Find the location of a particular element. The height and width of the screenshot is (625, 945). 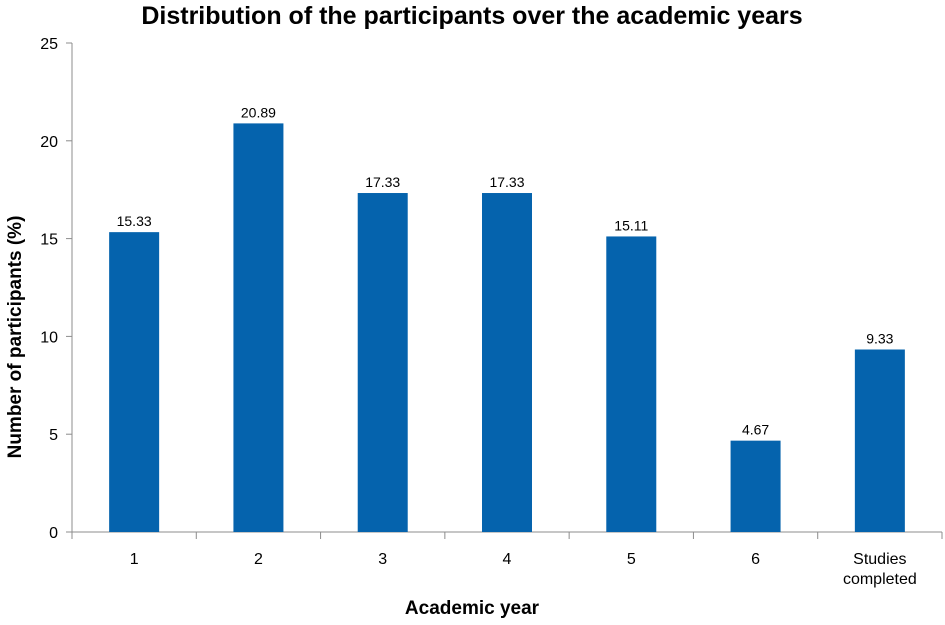

data-label: 15.33 is located at coordinates (134, 221).